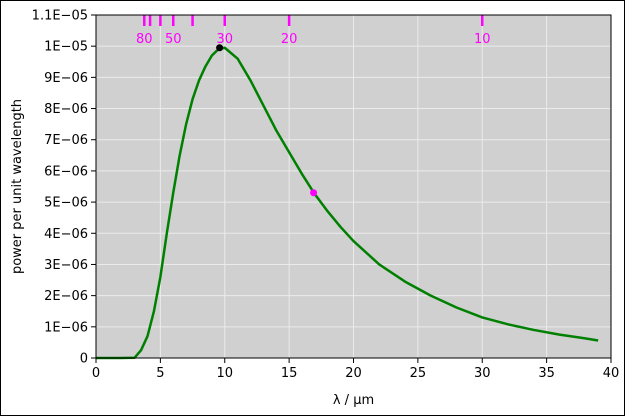 This screenshot has width=625, height=416. What do you see at coordinates (66, 140) in the screenshot?
I see `y-tick-label-7: 7E−06` at bounding box center [66, 140].